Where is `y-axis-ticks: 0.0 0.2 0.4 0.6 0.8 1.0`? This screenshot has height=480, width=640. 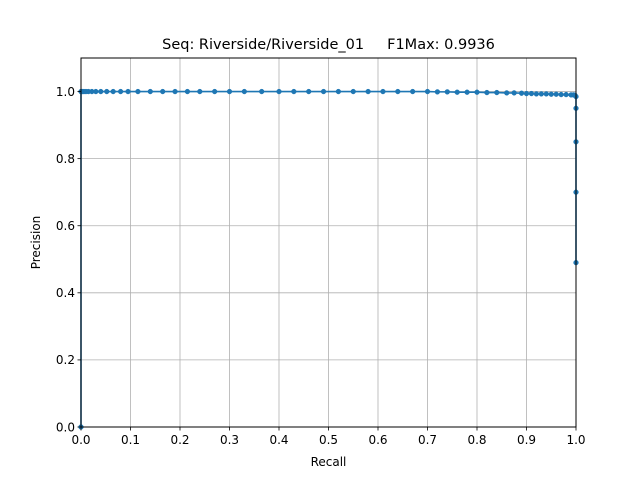 y-axis-ticks: 0.0 0.2 0.4 0.6 0.8 1.0 is located at coordinates (68, 259).